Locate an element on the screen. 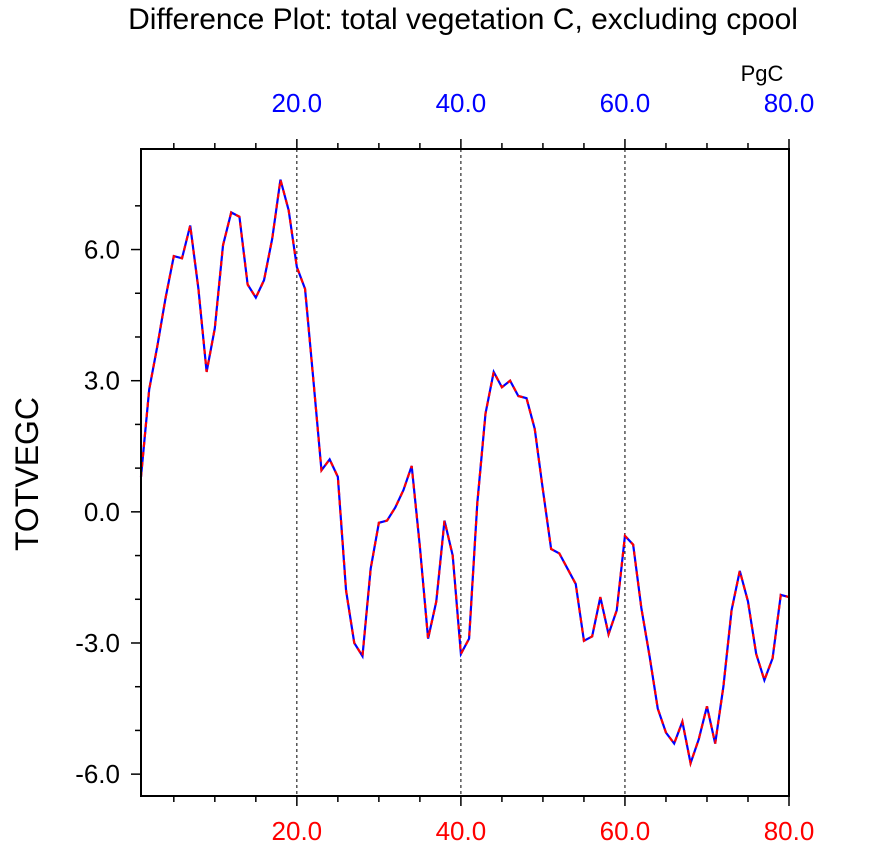  x-tick-label-bottom: 60.0 is located at coordinates (625, 831).